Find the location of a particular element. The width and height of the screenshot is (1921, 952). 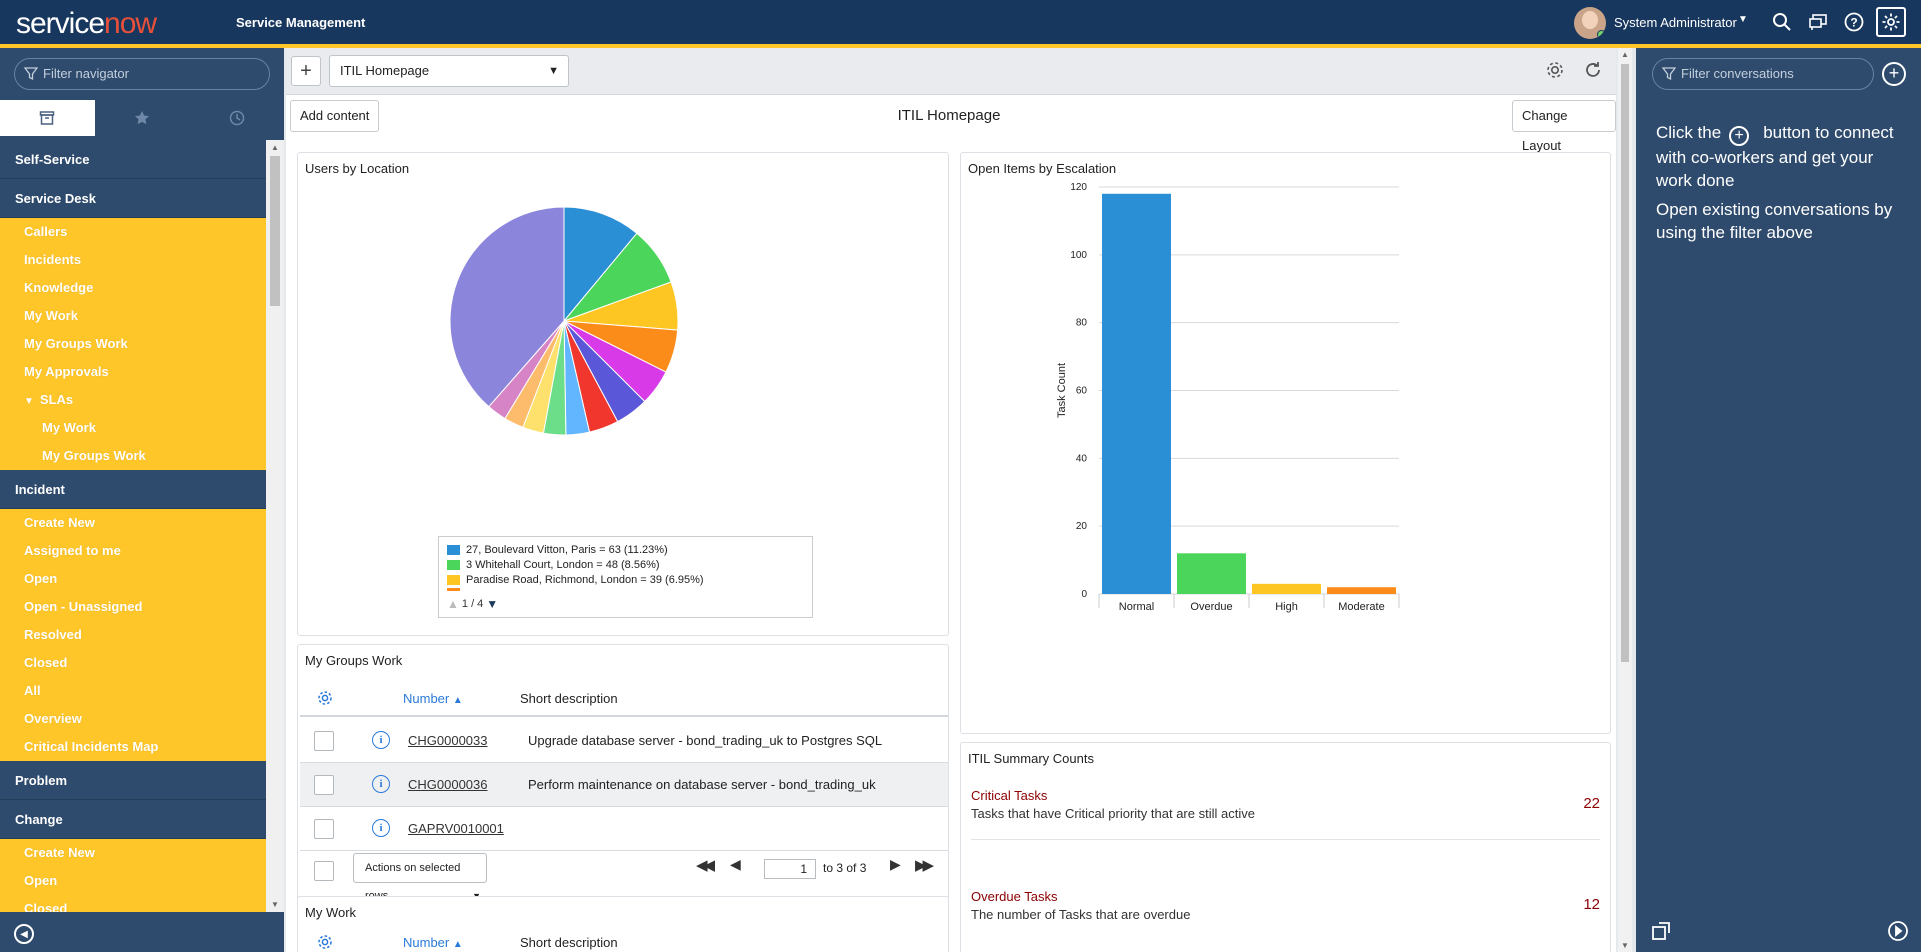

summary-item-title: Critical Tasks is located at coordinates (1009, 795).